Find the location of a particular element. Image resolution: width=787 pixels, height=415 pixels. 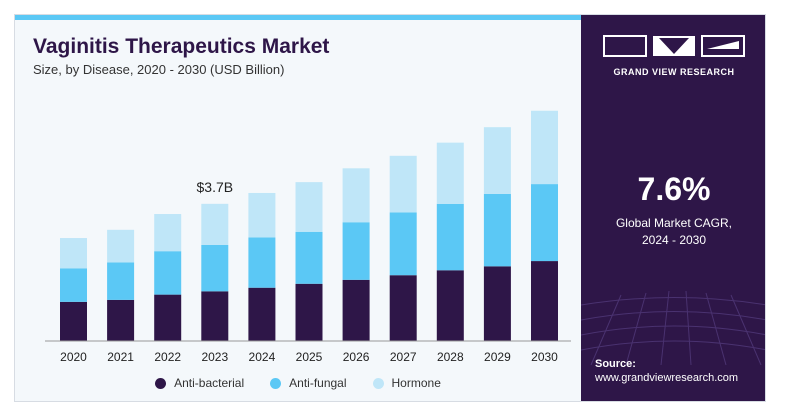

bar-anti-fungal-2021 is located at coordinates (121, 281).